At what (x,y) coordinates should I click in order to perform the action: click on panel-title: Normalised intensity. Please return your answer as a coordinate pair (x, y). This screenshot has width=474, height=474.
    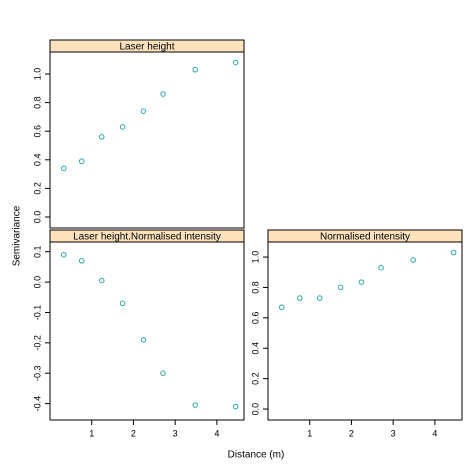
    Looking at the image, I should click on (365, 237).